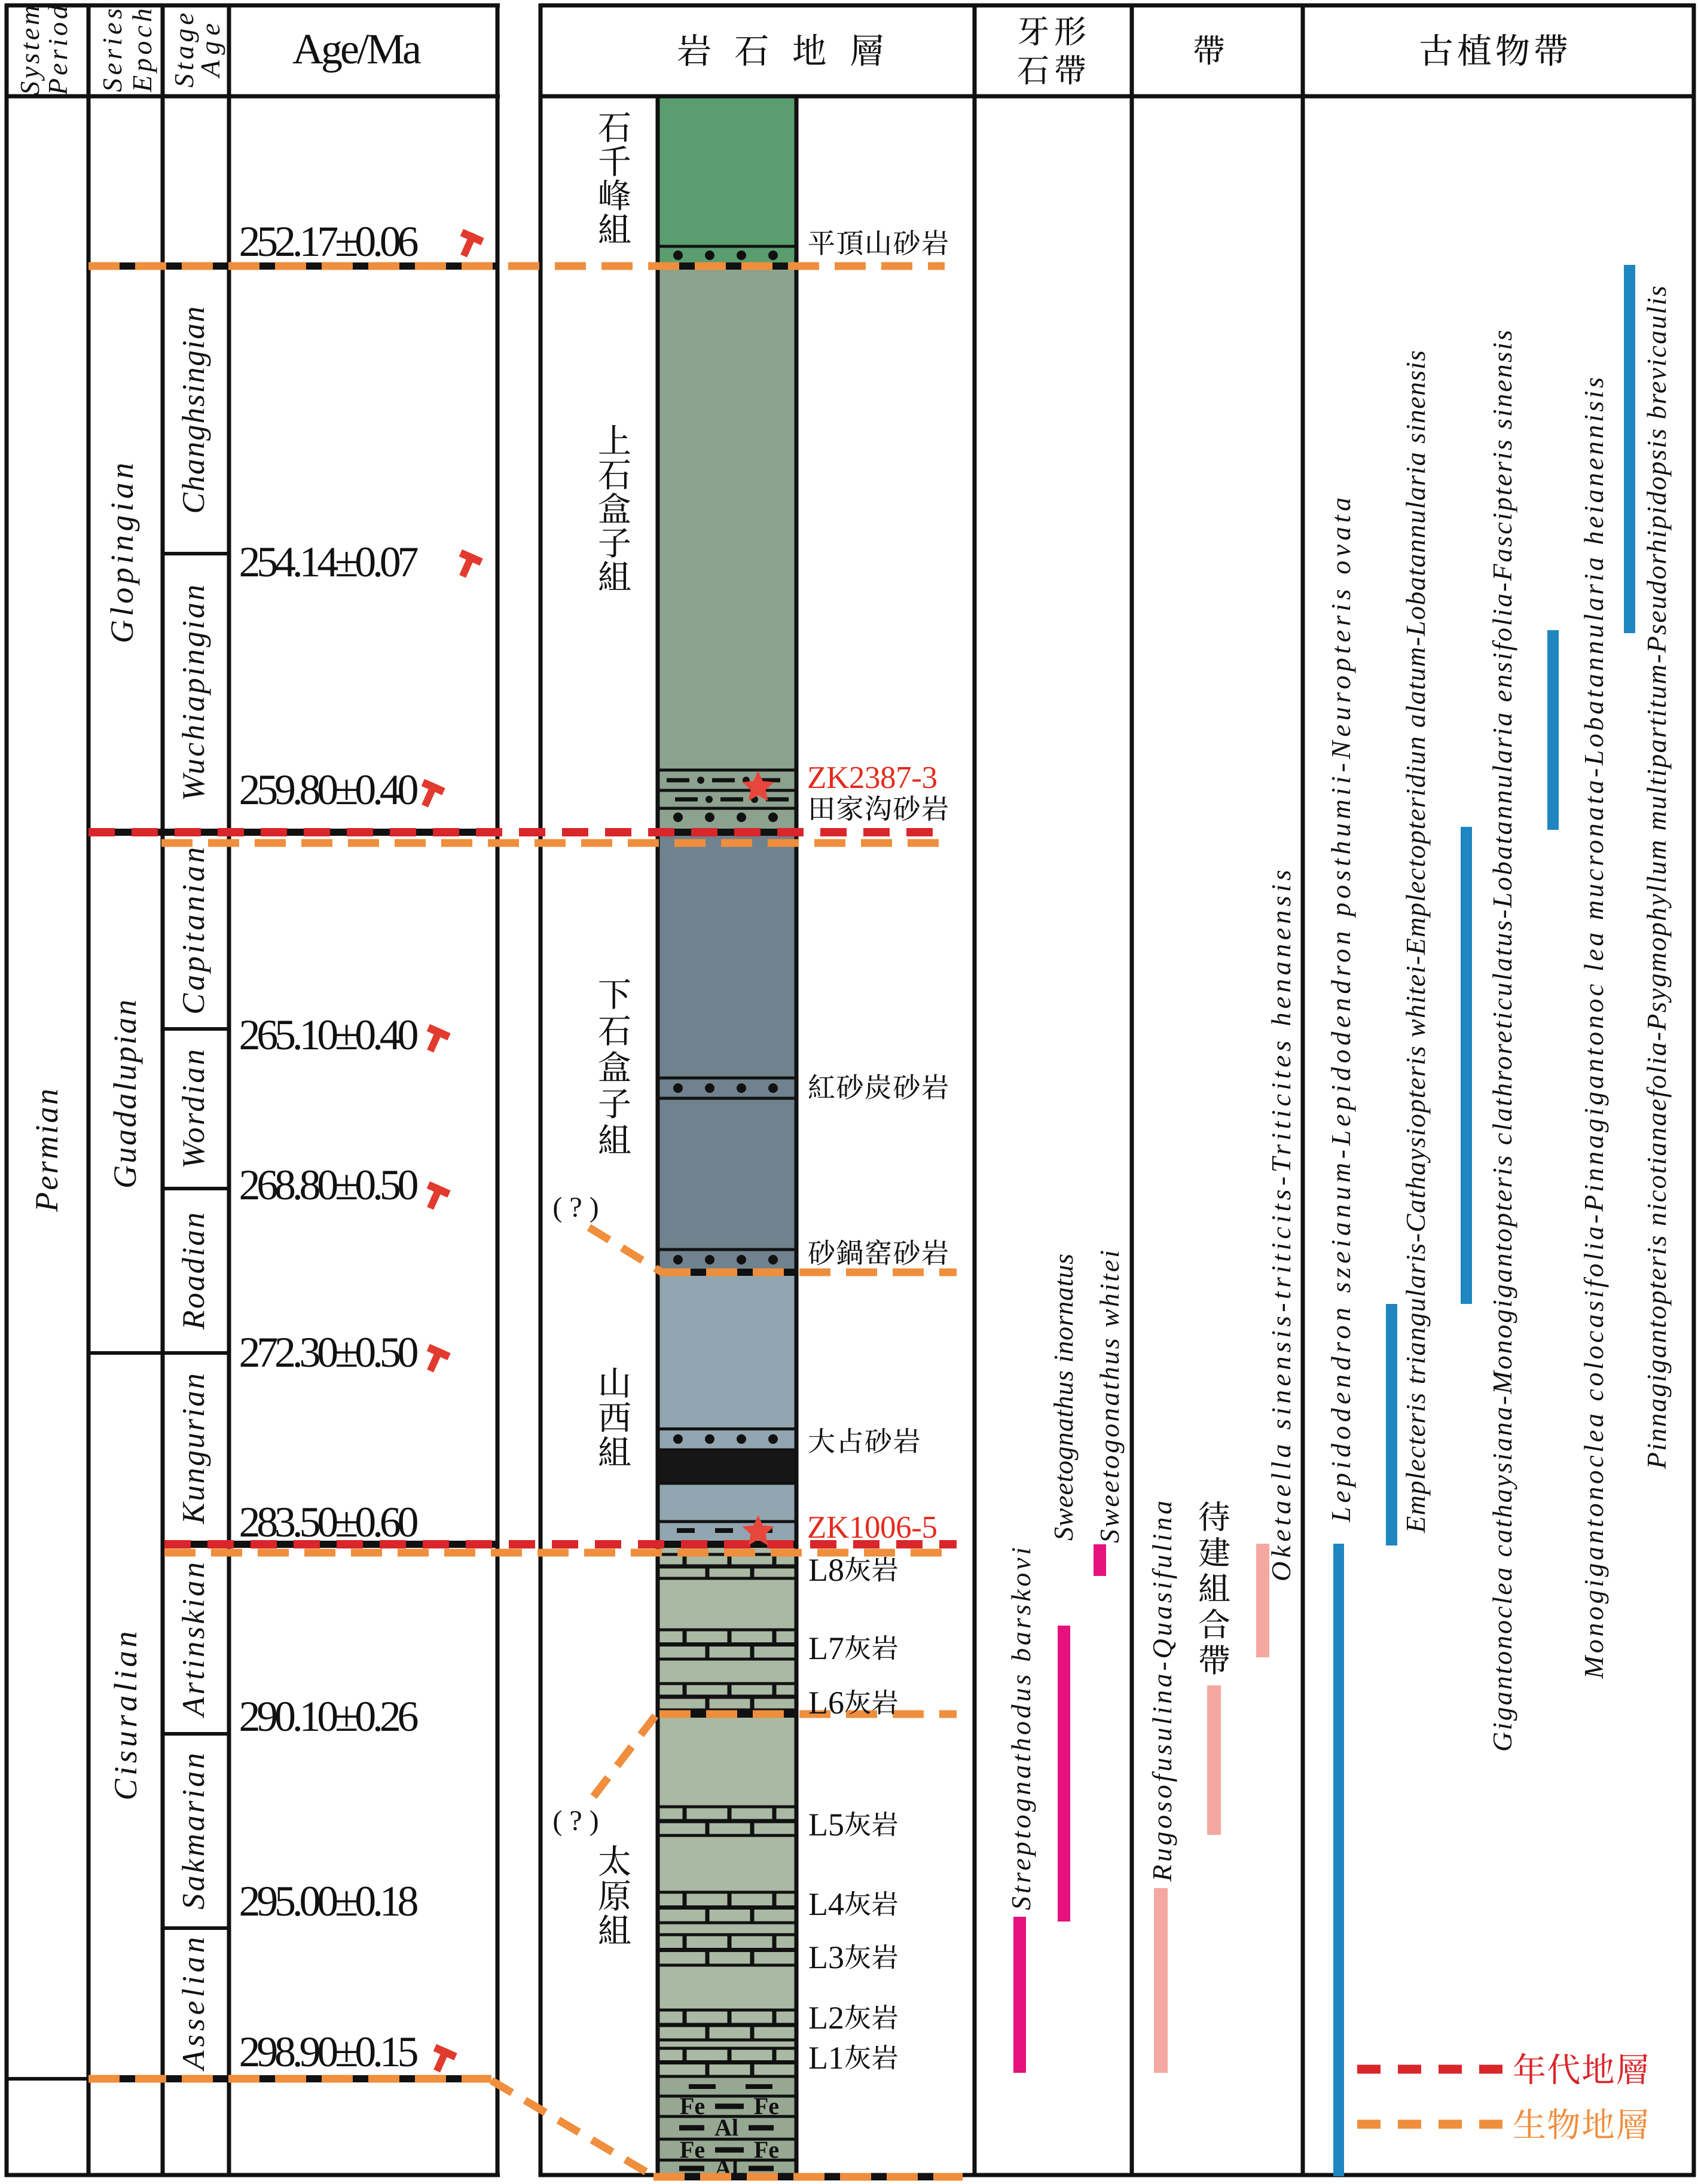 This screenshot has width=1698, height=2184. I want to click on svg-text: Changhsingian, so click(193, 410).